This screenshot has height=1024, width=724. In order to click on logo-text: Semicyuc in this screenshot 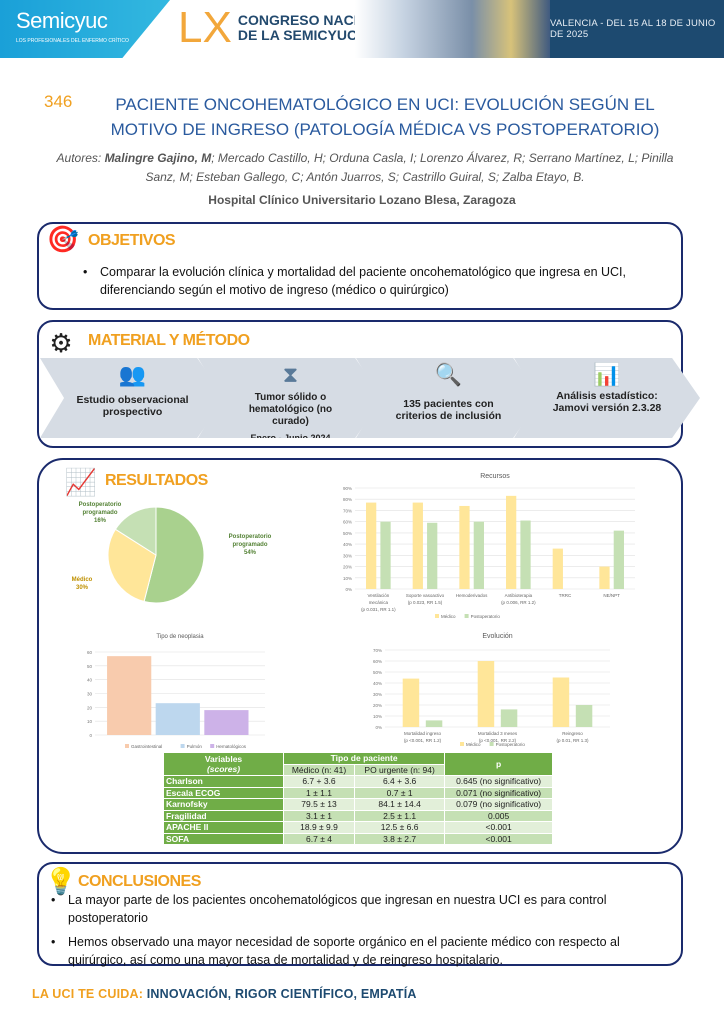, I will do `click(62, 20)`.